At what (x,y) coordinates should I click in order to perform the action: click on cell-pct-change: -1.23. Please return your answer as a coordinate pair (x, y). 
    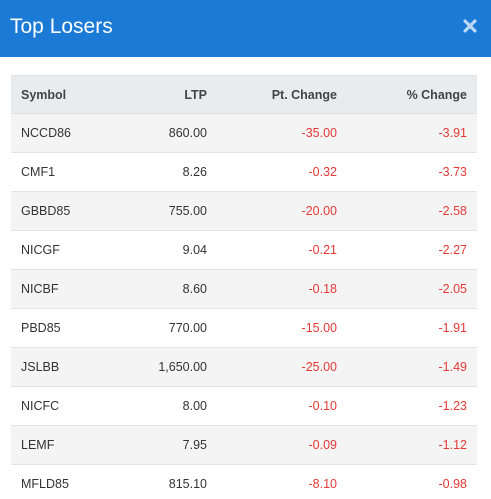
    Looking at the image, I should click on (412, 406).